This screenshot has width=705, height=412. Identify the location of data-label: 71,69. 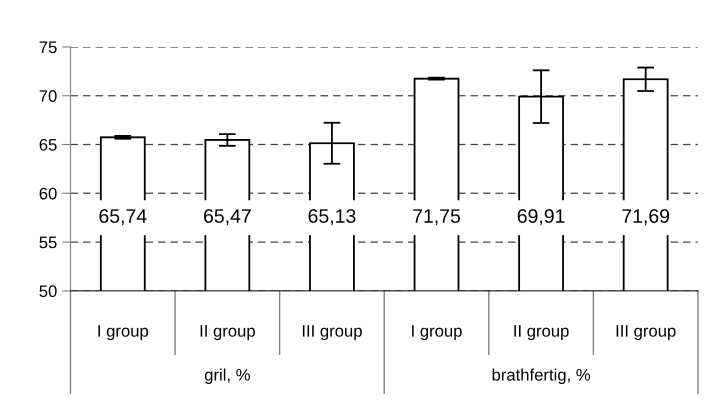
(646, 217).